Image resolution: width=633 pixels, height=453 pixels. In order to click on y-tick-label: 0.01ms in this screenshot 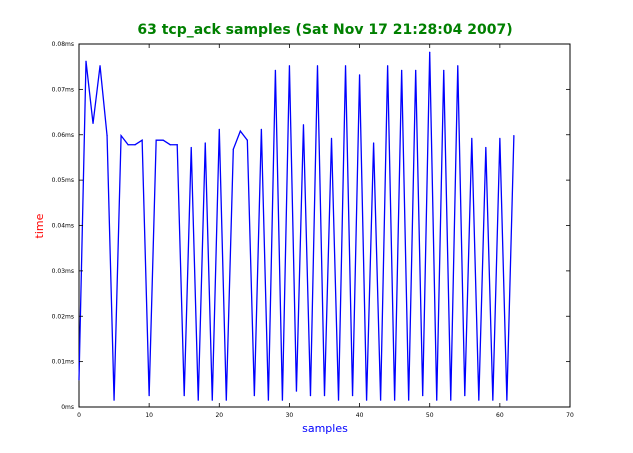, I will do `click(63, 362)`.